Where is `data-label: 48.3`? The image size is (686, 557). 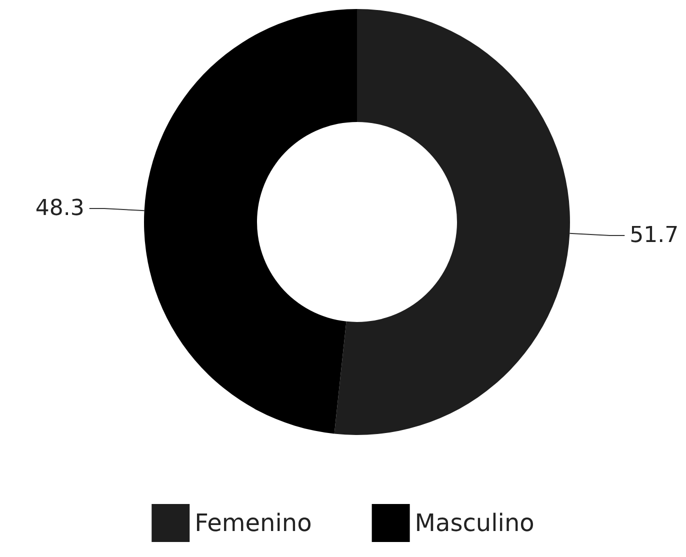
data-label: 48.3 is located at coordinates (59, 208).